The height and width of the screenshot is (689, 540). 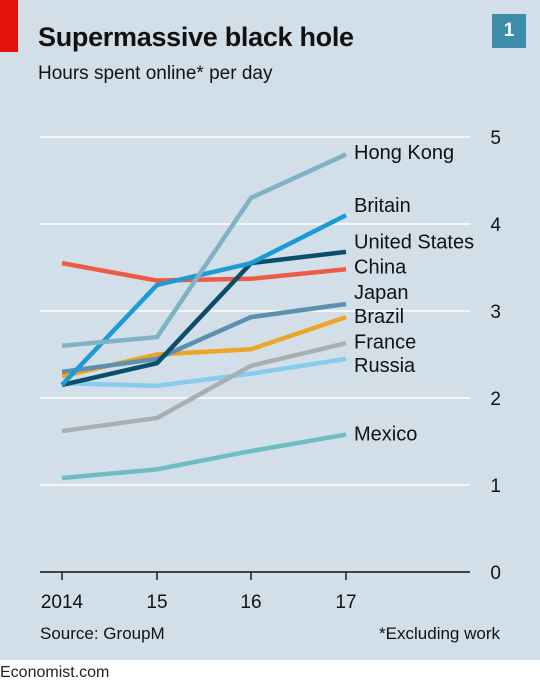 I want to click on chart-title: Supermassive black hole, so click(x=196, y=37).